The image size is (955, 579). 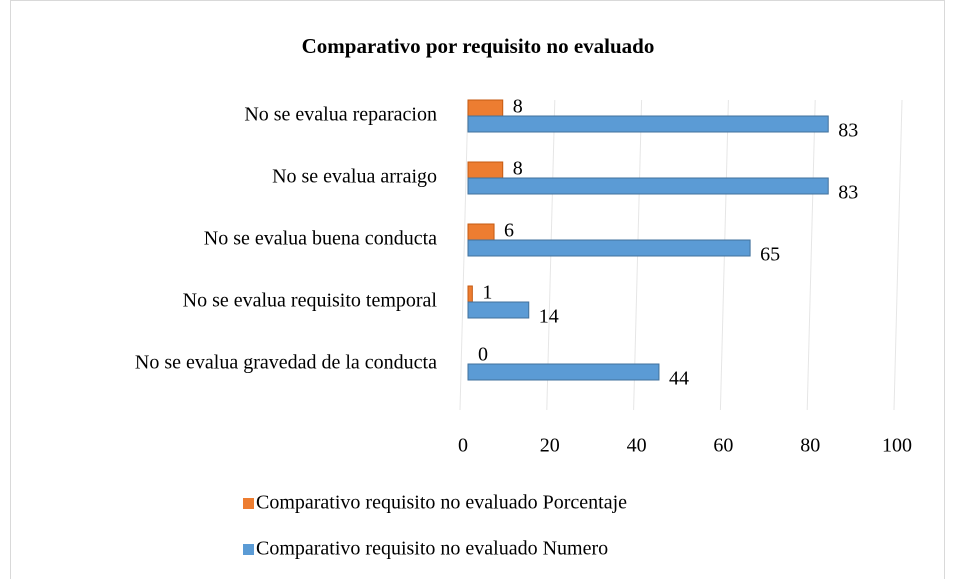 I want to click on data-label: 1, so click(x=487, y=293).